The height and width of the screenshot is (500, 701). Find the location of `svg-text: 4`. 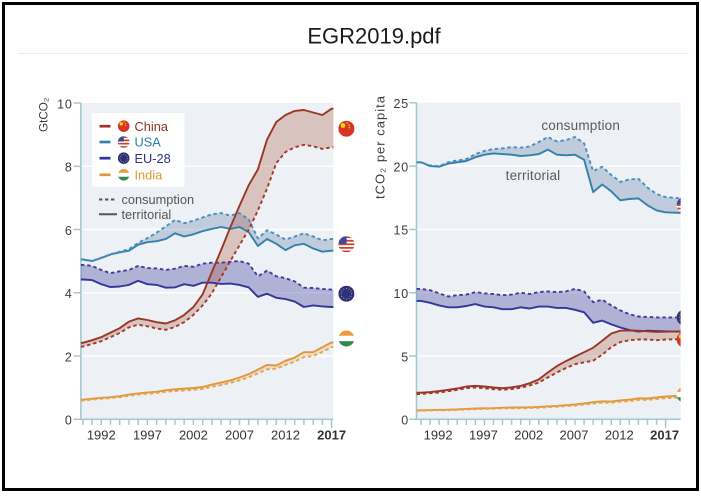

svg-text: 4 is located at coordinates (69, 294).